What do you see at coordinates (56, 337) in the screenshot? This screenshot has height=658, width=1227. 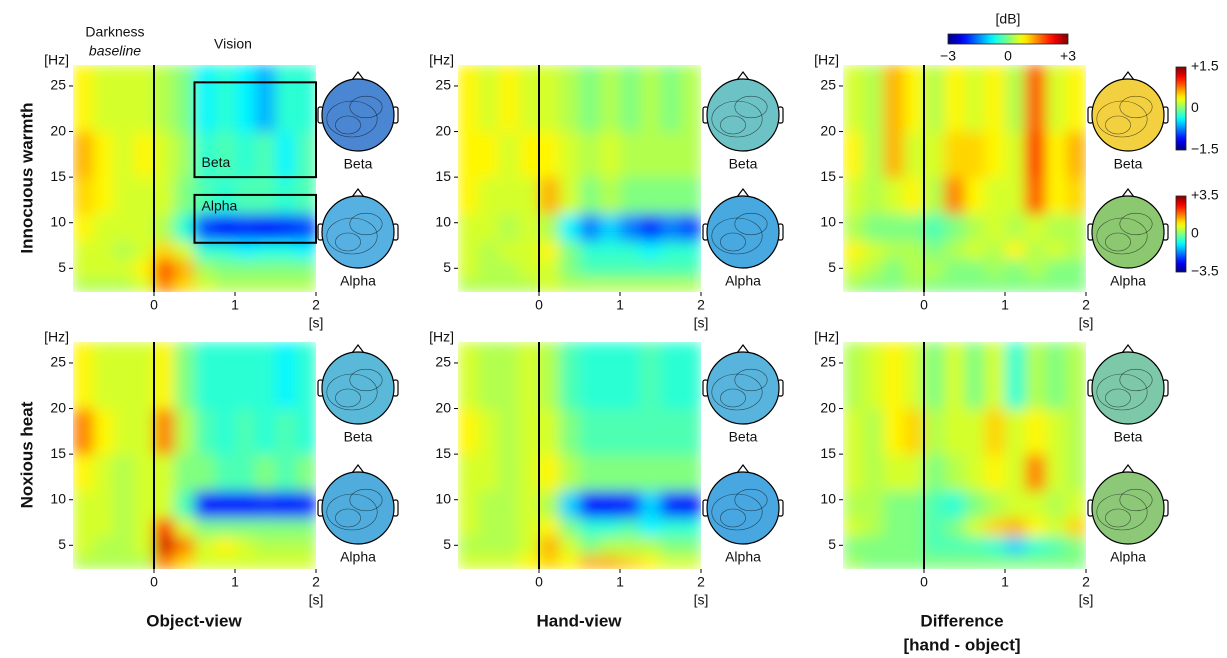 I see `y-axis-label: [Hz]` at bounding box center [56, 337].